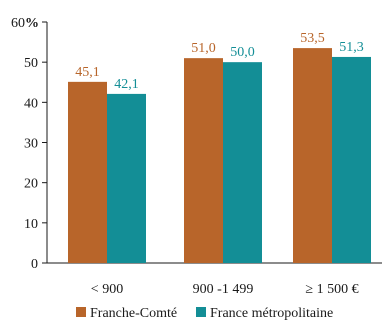 The height and width of the screenshot is (323, 391). I want to click on y-tick-label: 0, so click(34, 264).